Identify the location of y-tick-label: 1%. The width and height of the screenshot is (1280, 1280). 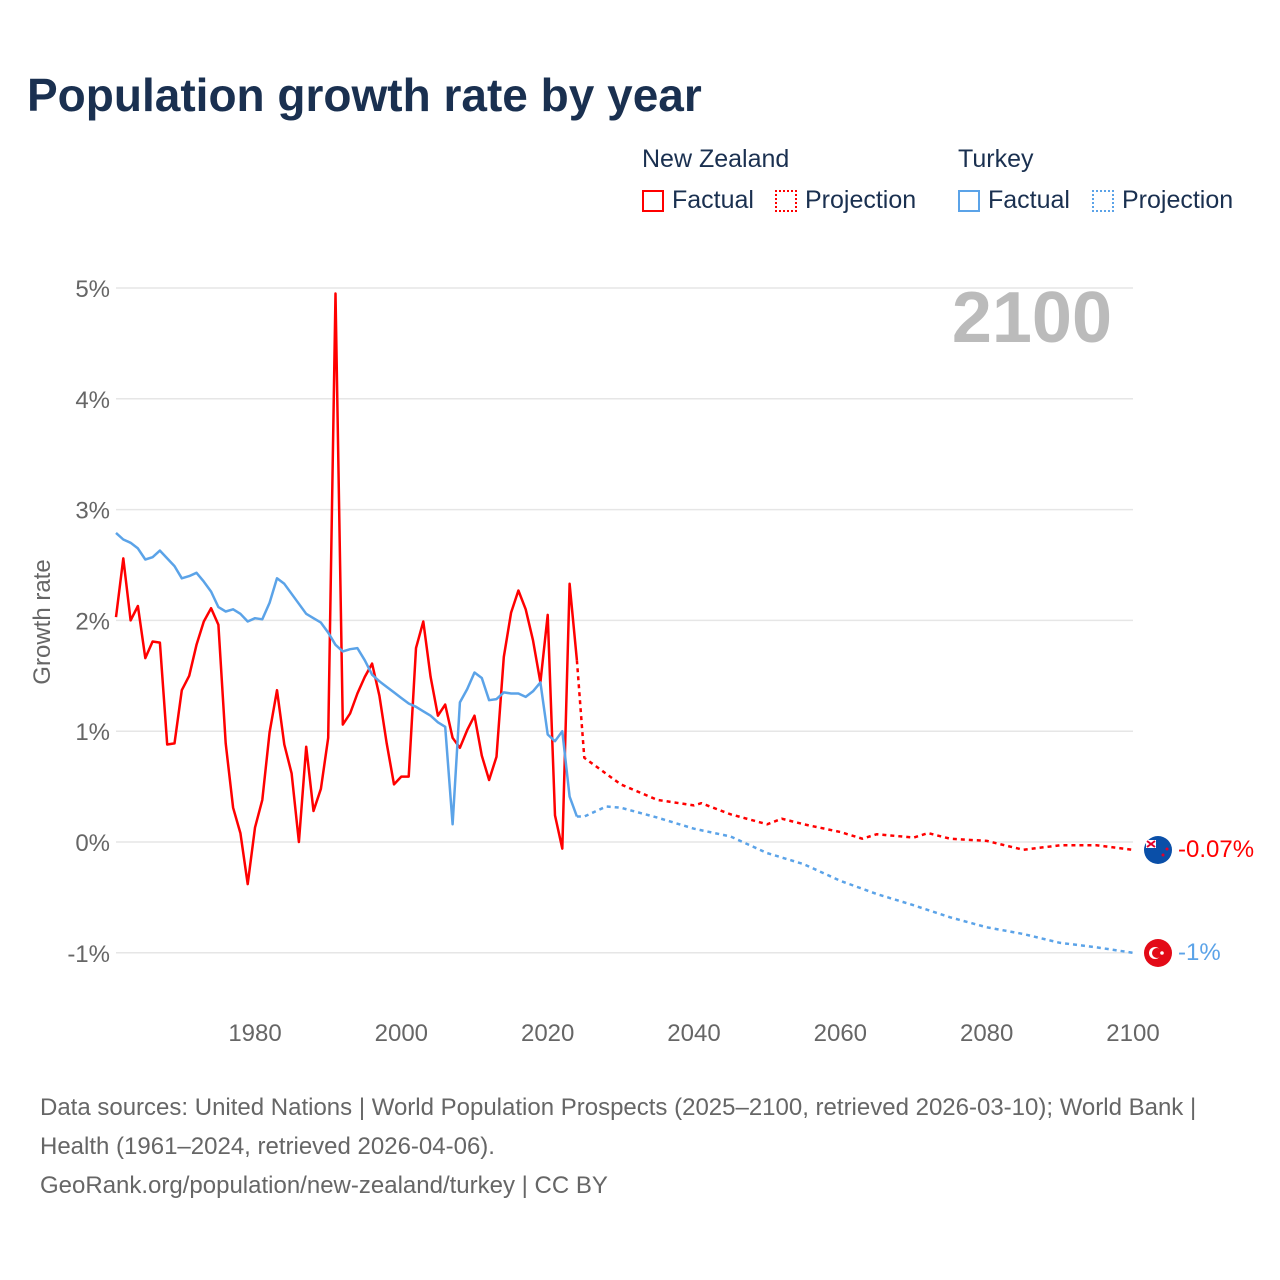
(92, 732).